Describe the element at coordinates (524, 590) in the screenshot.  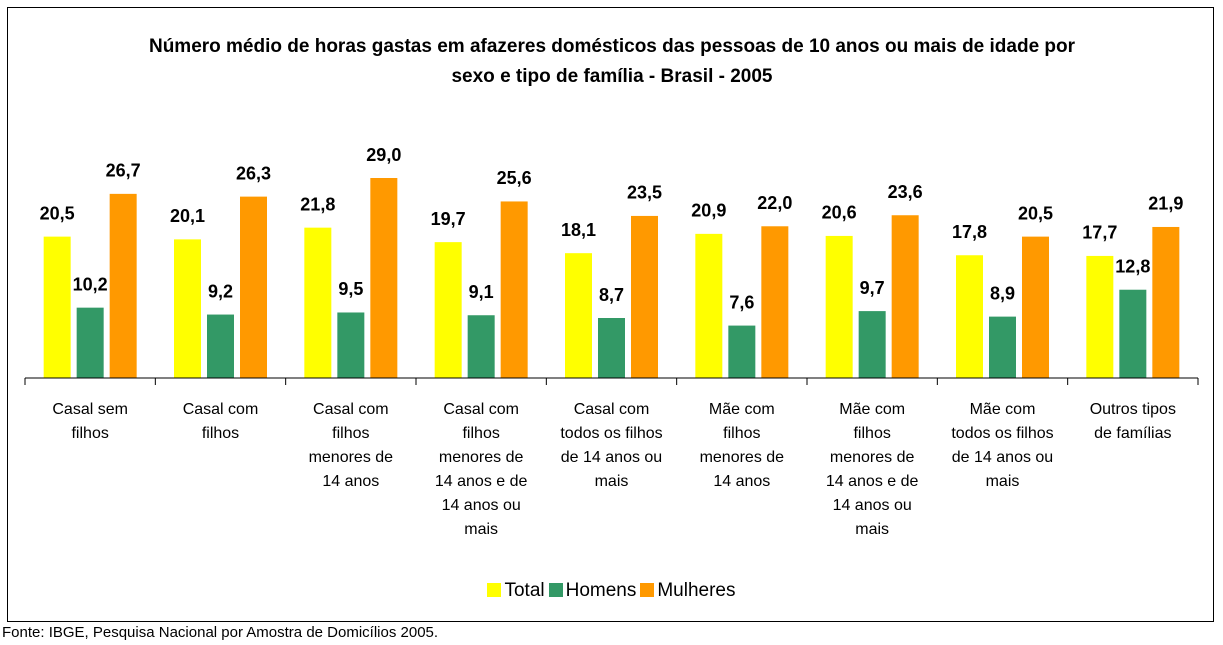
I see `legend-label: Total` at that location.